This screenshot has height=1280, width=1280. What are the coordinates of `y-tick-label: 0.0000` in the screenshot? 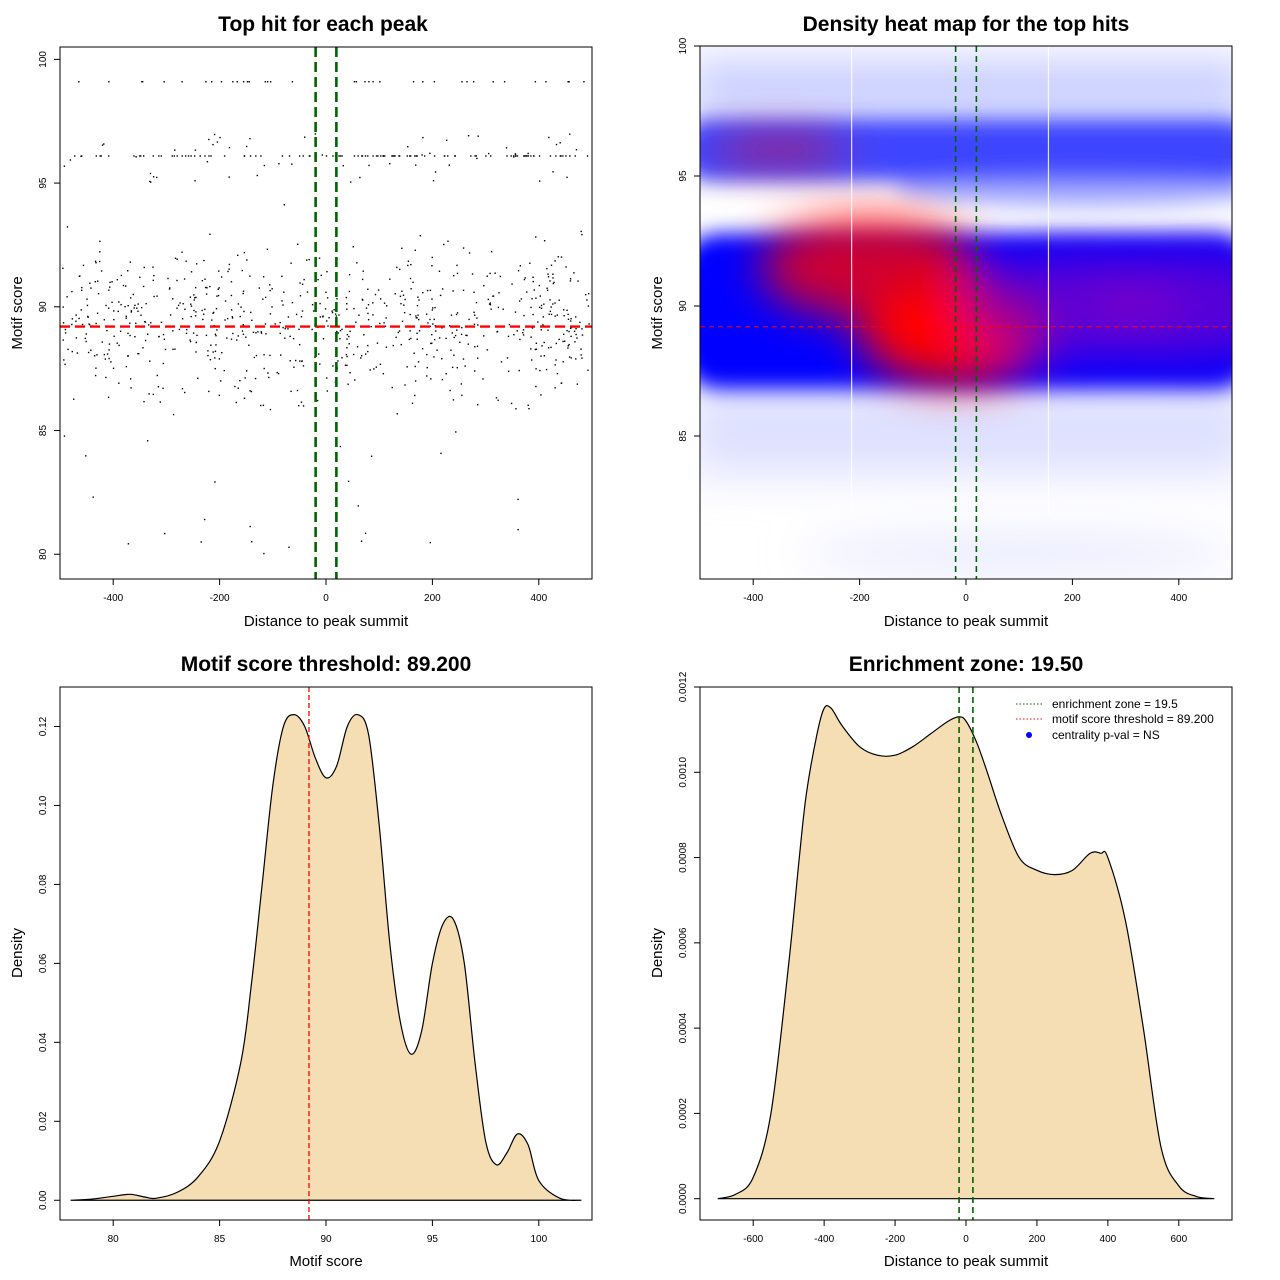 It's located at (683, 1198).